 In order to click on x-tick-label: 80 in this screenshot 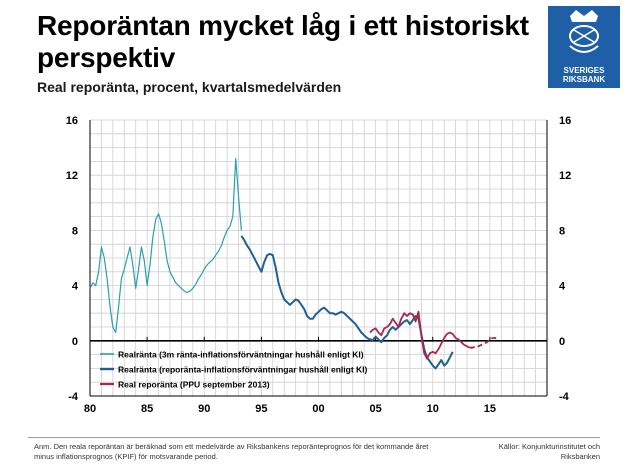, I will do `click(90, 409)`.